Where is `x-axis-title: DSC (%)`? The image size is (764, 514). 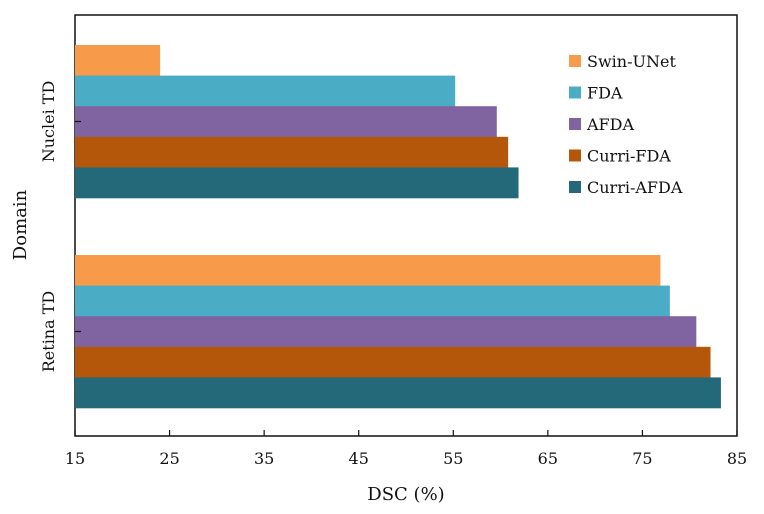 x-axis-title: DSC (%) is located at coordinates (405, 494).